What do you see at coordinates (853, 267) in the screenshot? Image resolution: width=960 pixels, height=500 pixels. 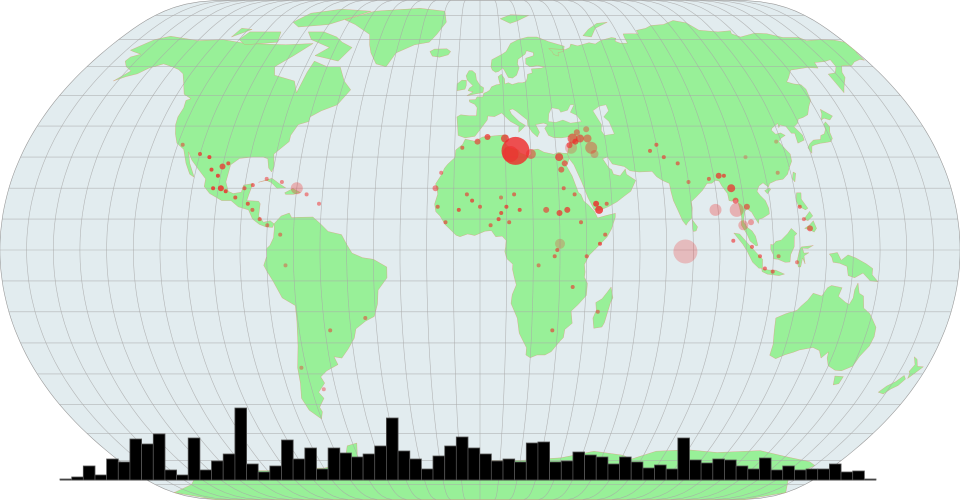 I see `landmass-new-guinea` at bounding box center [853, 267].